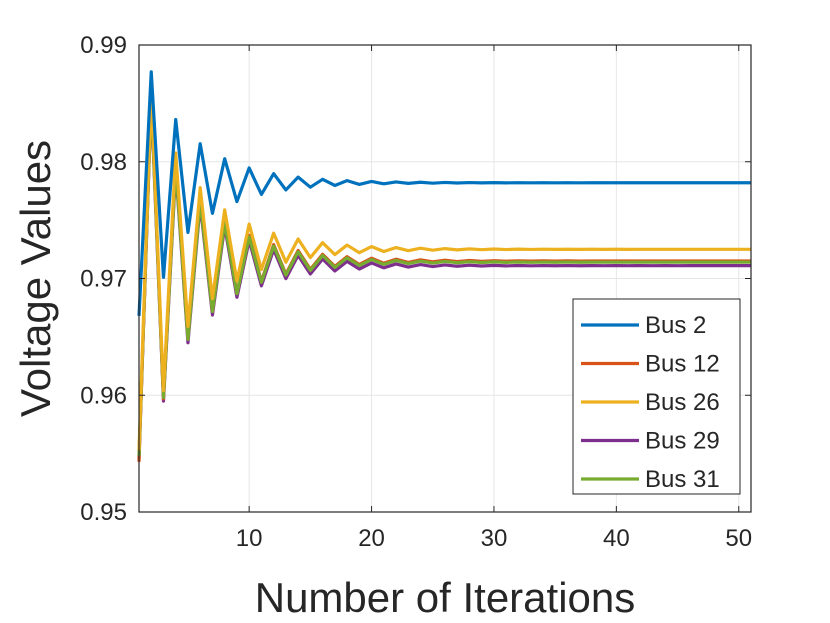 This screenshot has height=623, width=830. What do you see at coordinates (249, 538) in the screenshot?
I see `x-tick-label: 10` at bounding box center [249, 538].